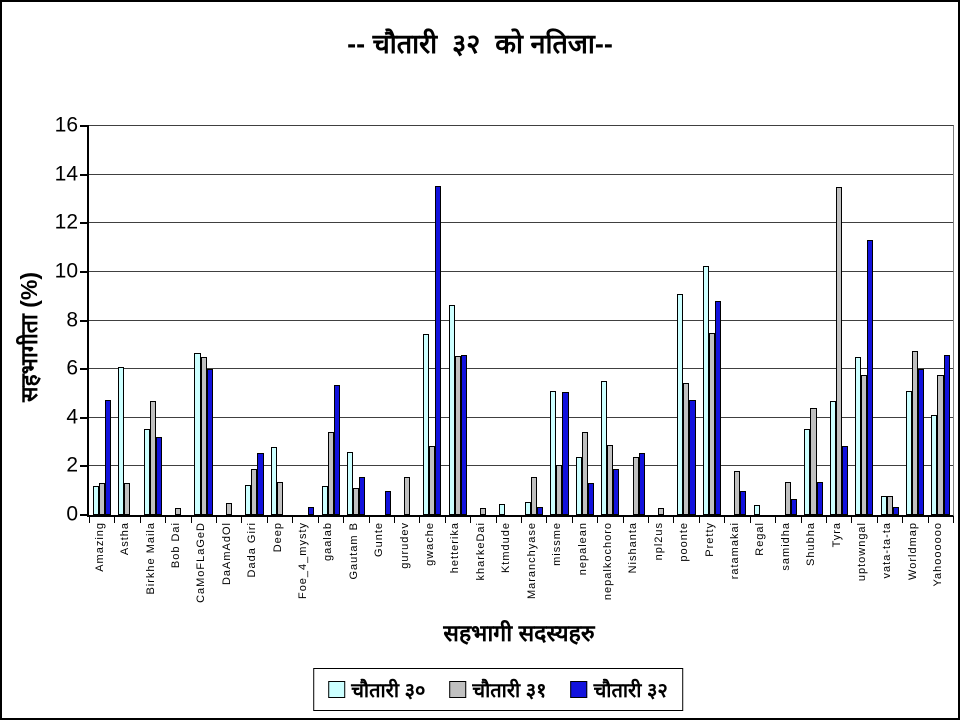  I want to click on legend-swatch, so click(579, 689).